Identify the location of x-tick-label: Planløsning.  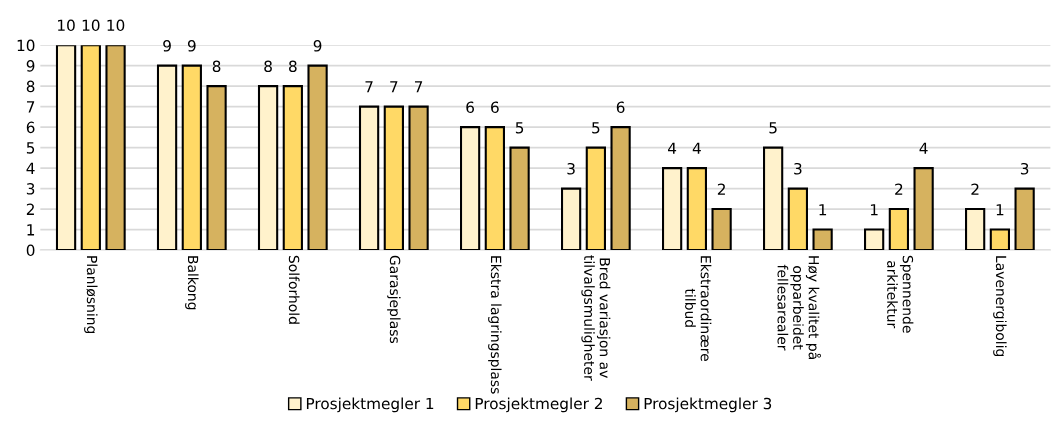
(91, 295).